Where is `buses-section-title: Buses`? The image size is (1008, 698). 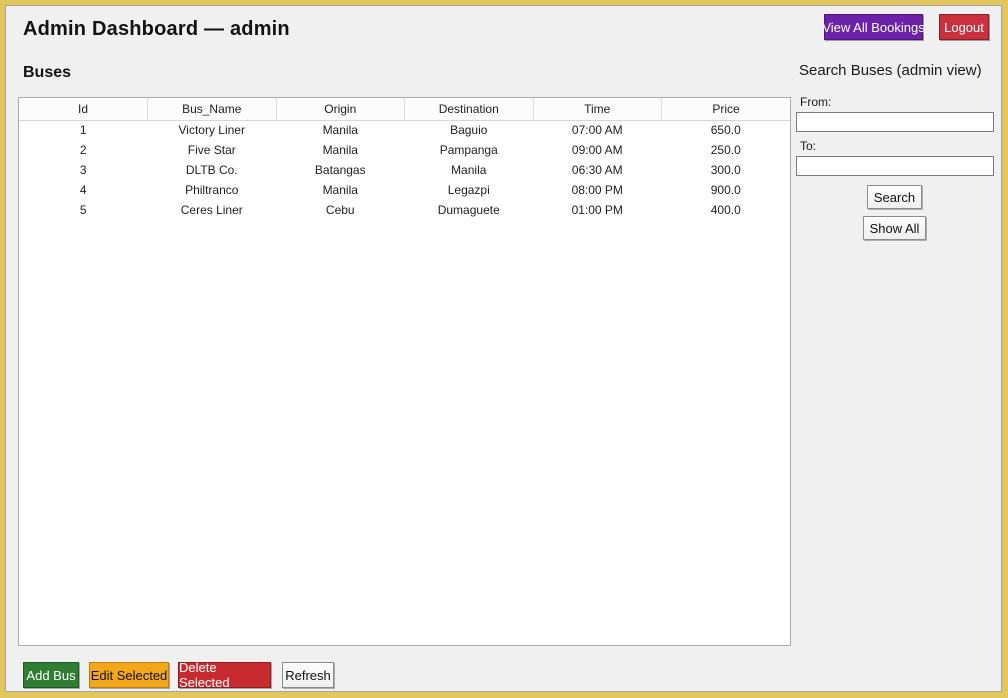 buses-section-title: Buses is located at coordinates (47, 72).